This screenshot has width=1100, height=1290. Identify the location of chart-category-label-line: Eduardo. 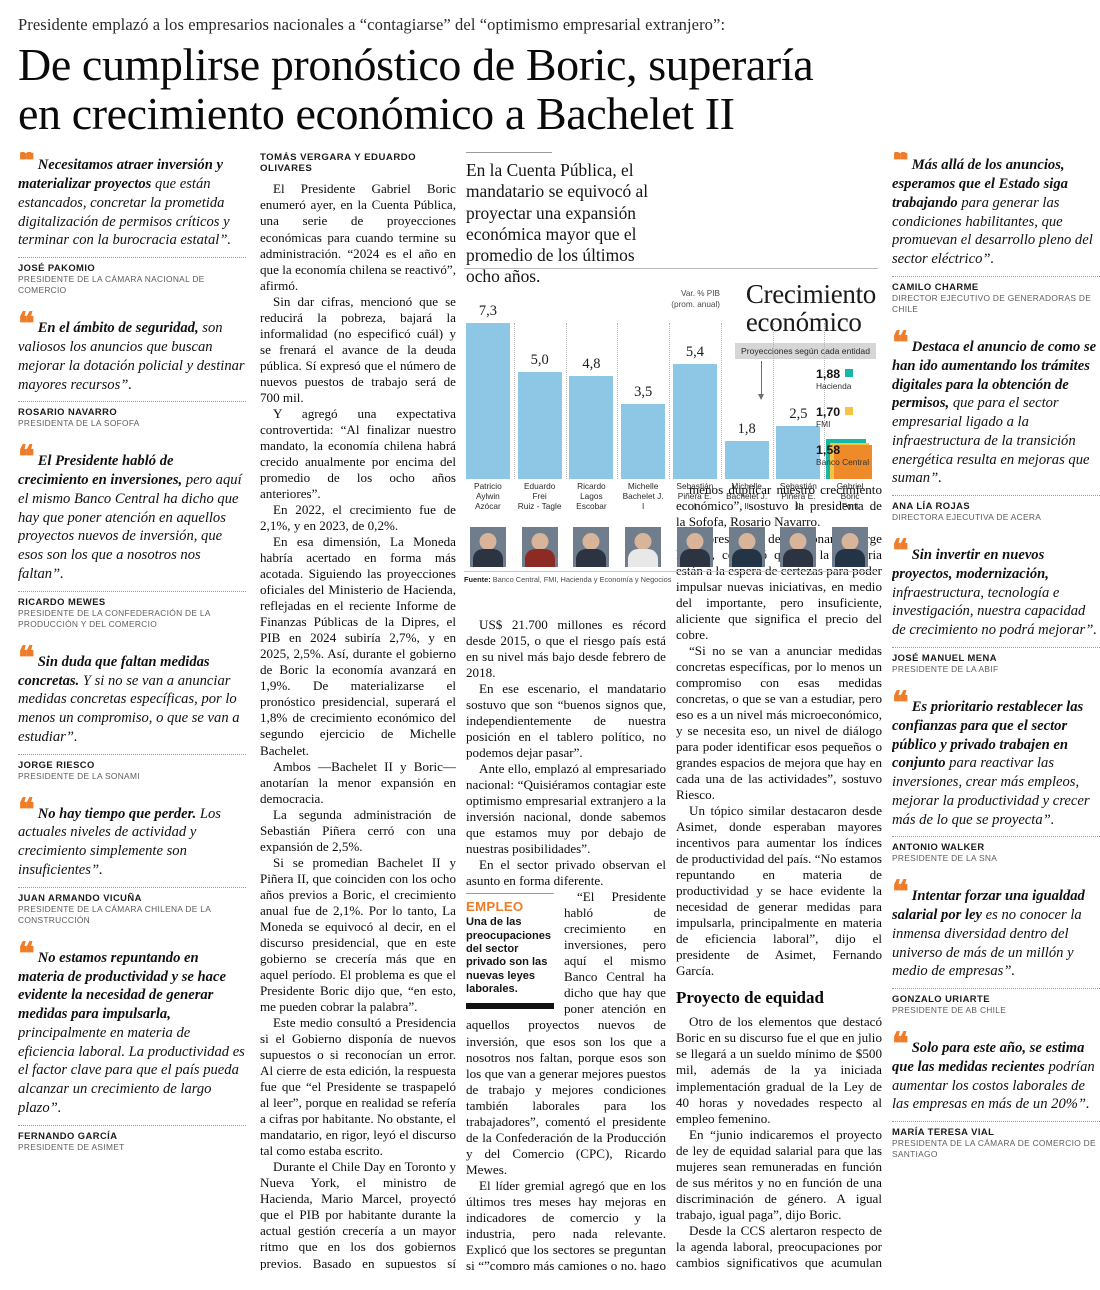
(539, 486).